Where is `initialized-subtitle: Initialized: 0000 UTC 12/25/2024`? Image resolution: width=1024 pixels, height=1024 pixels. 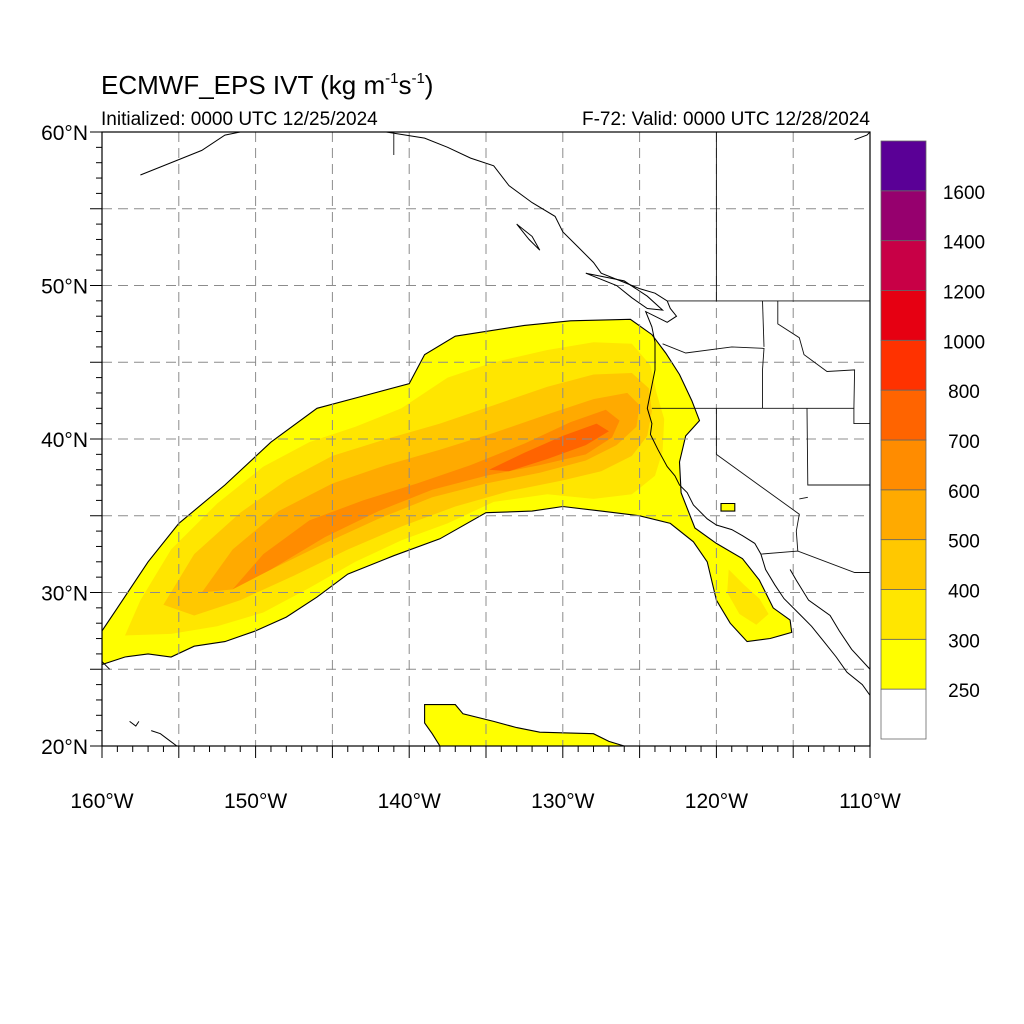 initialized-subtitle: Initialized: 0000 UTC 12/25/2024 is located at coordinates (239, 119).